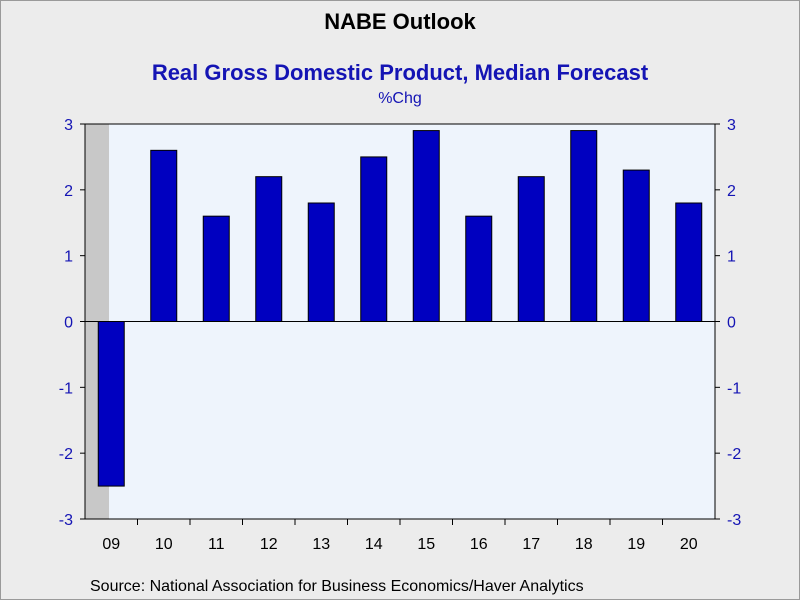  I want to click on y-tick-label-left: -3, so click(66, 520).